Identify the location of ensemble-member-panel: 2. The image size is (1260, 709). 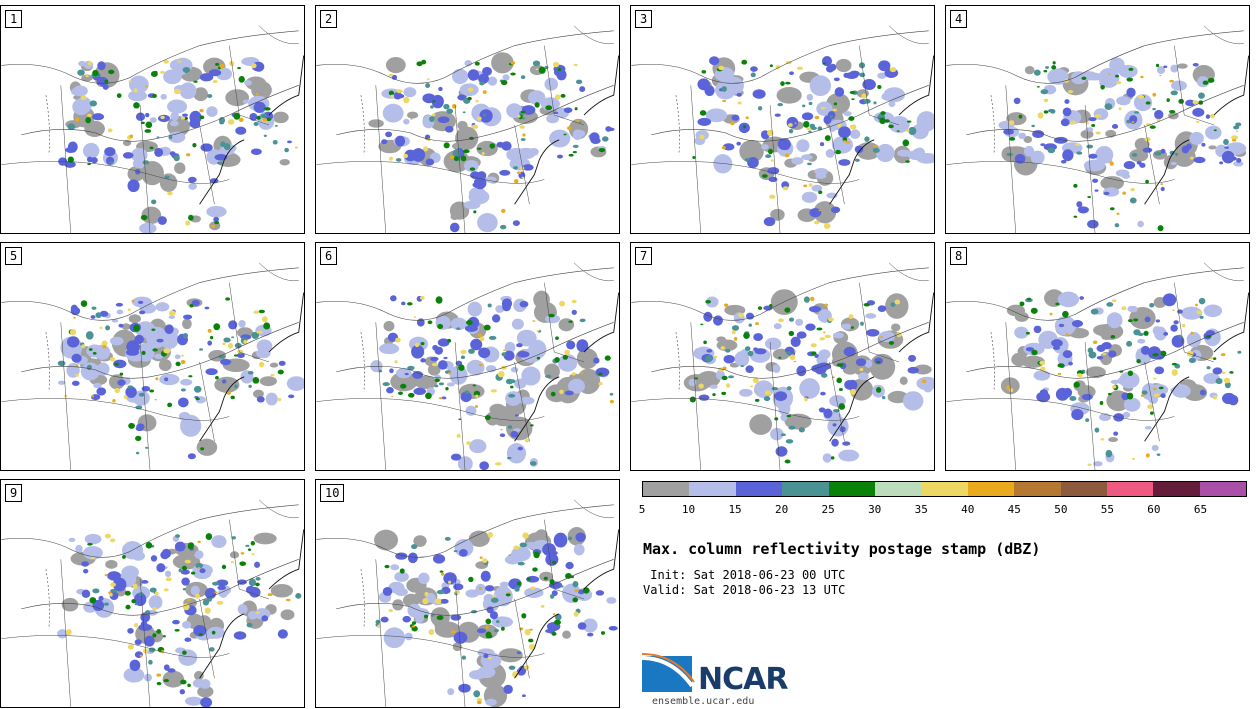
(467, 119).